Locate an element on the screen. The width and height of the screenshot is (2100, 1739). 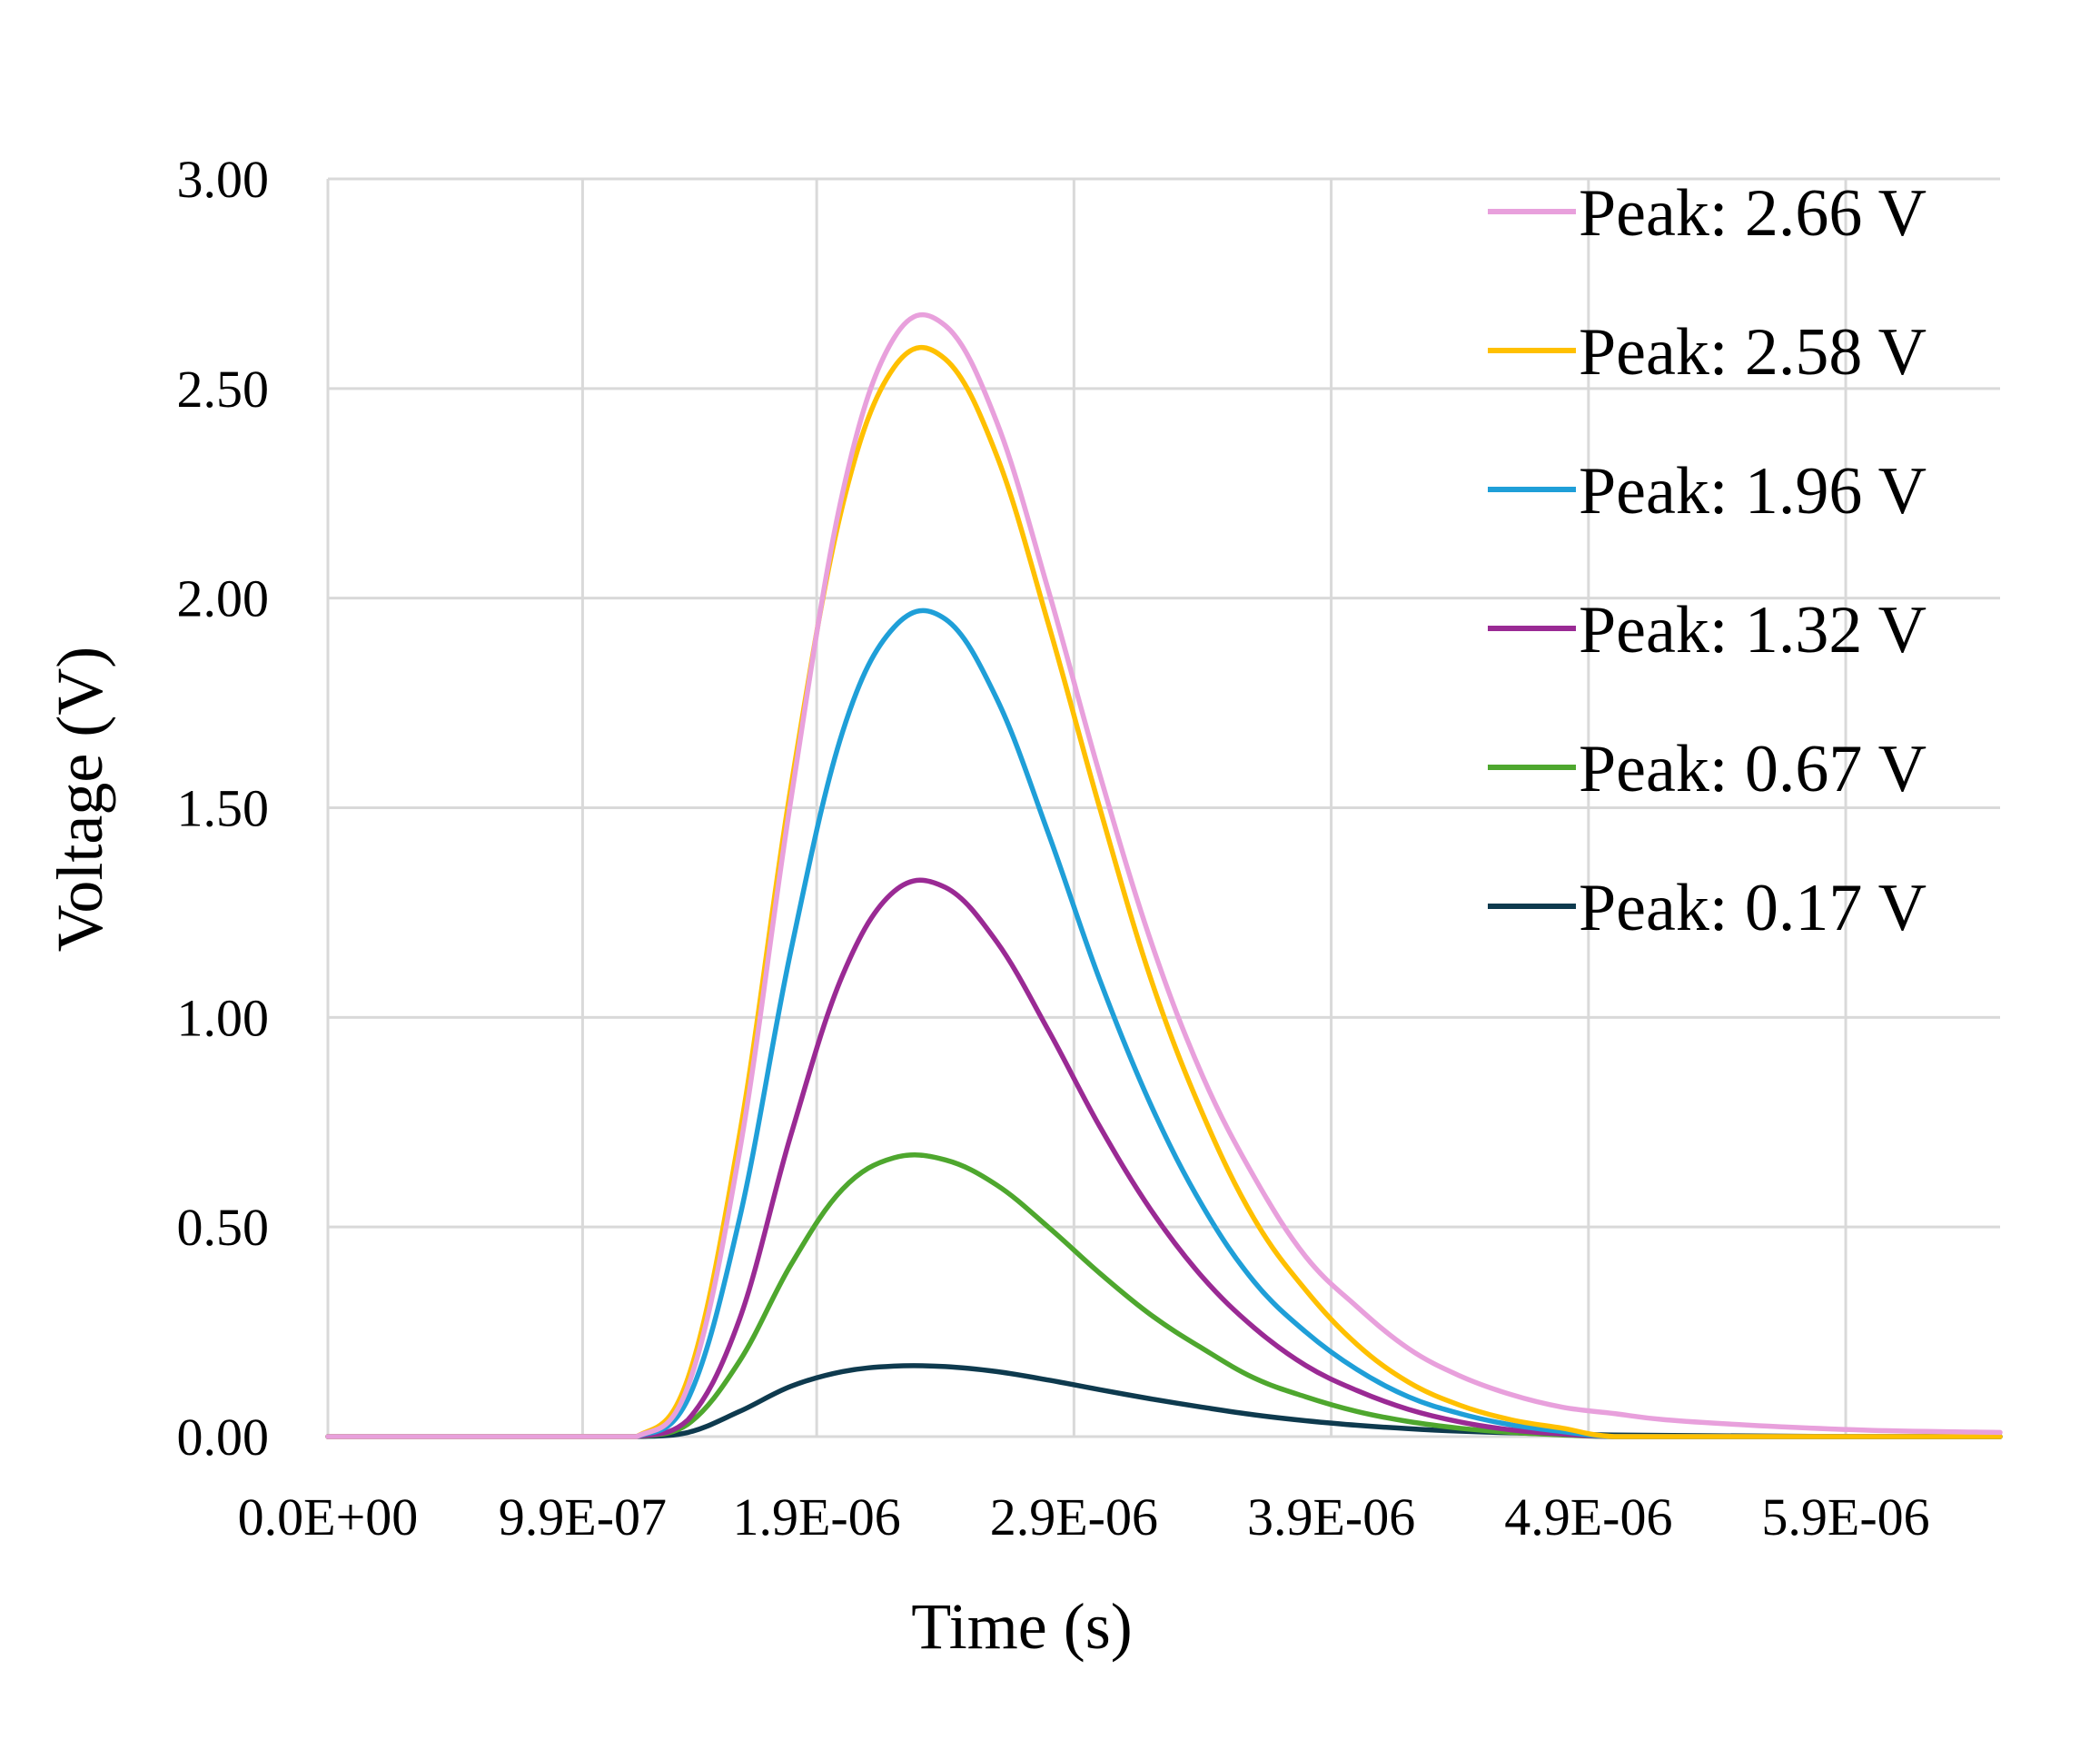
x-tick-label: 5.9E-06 is located at coordinates (1845, 1516).